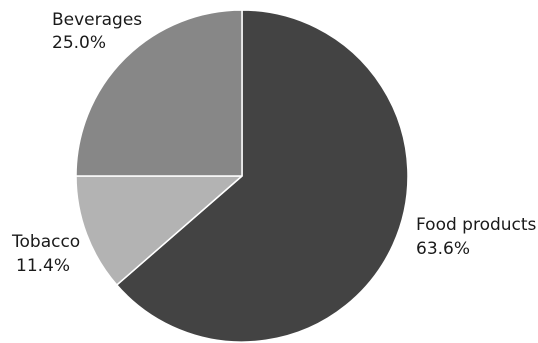 This screenshot has width=538, height=343. Describe the element at coordinates (97, 31) in the screenshot. I see `label-beverages: Beverages 25.0%` at that location.